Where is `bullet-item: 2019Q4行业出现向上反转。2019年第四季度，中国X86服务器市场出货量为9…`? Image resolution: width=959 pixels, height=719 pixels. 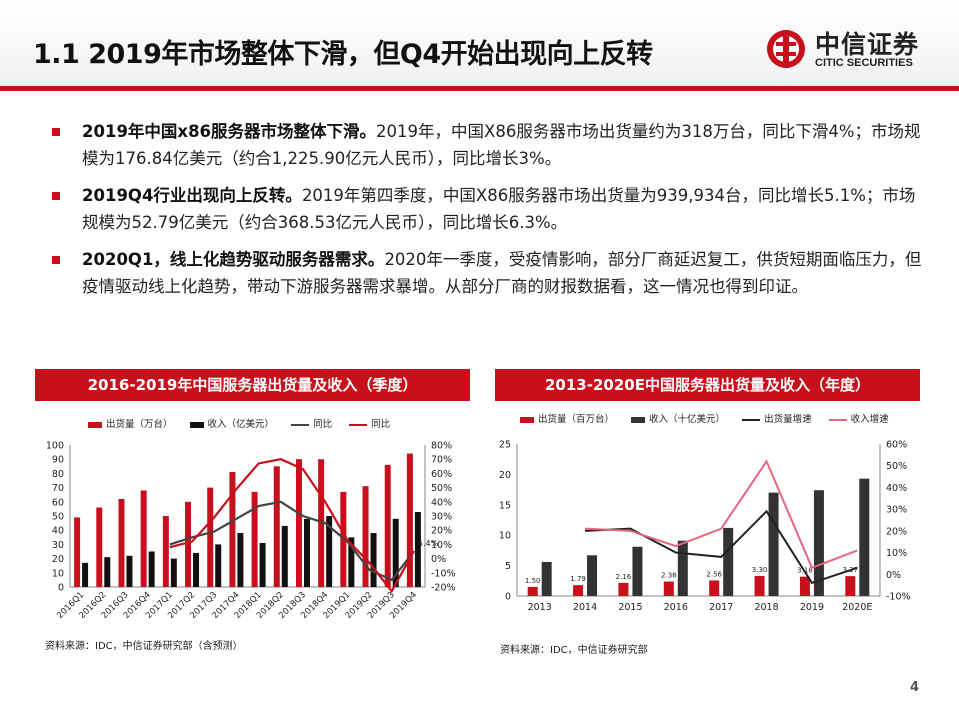 bullet-item: 2019Q4行业出现向上反转。2019年第四季度，中国X86服务器市场出货量为9… is located at coordinates (487, 209).